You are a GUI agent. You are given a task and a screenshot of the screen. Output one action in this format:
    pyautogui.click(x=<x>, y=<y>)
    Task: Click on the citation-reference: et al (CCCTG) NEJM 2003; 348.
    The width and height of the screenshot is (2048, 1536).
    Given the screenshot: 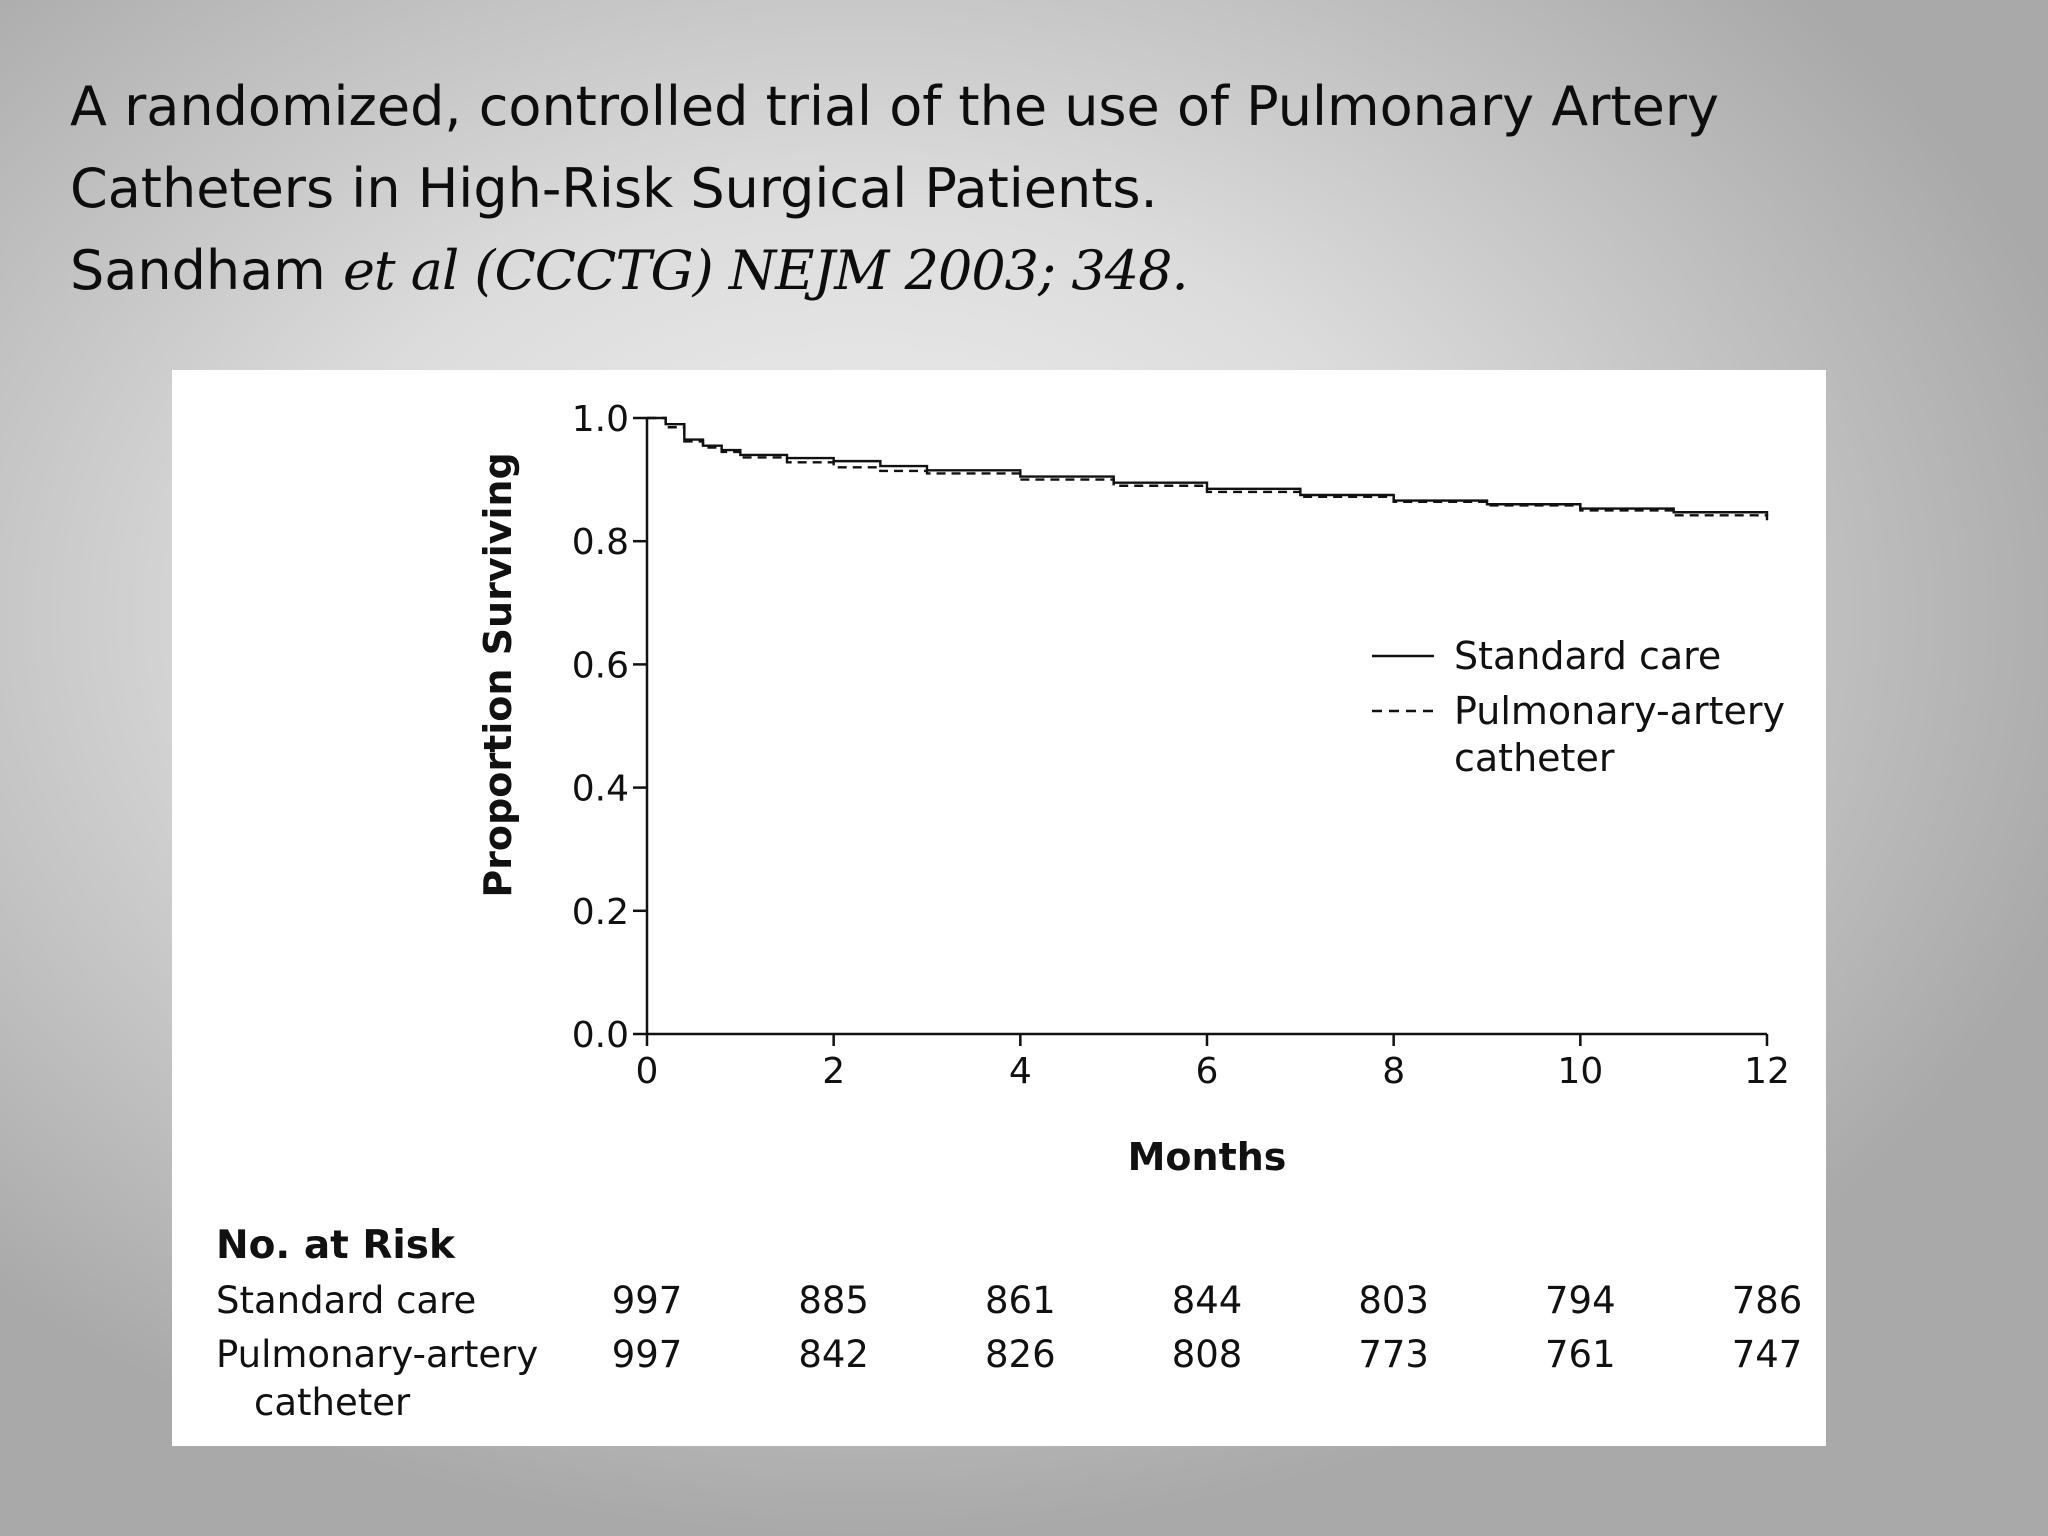 What is the action you would take?
    pyautogui.click(x=765, y=270)
    